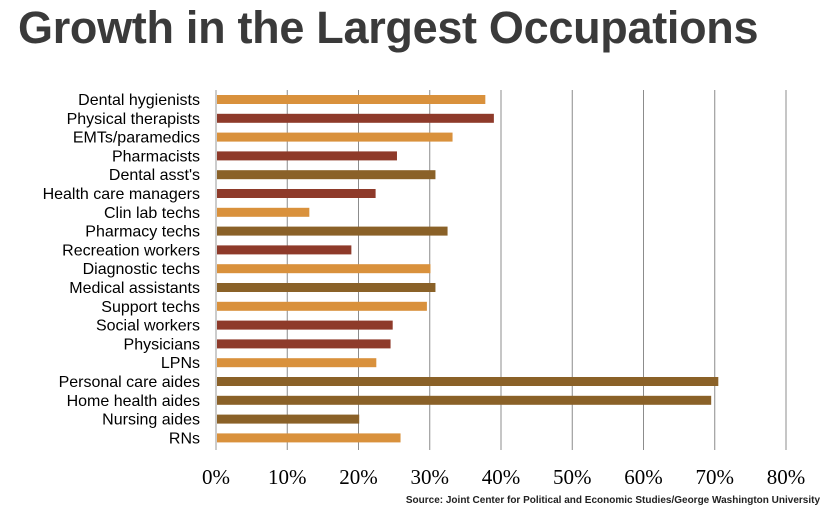  What do you see at coordinates (150, 307) in the screenshot?
I see `category-label: Support techs` at bounding box center [150, 307].